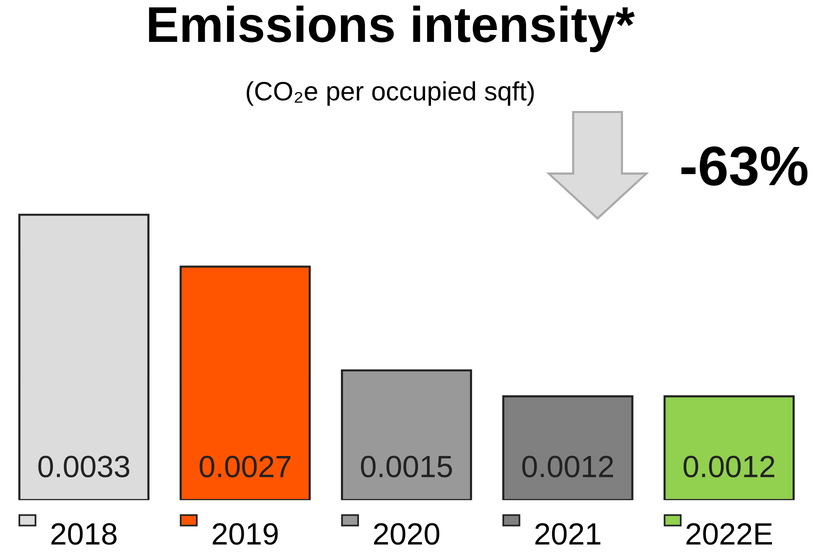 The height and width of the screenshot is (560, 813). Describe the element at coordinates (567, 534) in the screenshot. I see `x-tick-label: 2021` at that location.